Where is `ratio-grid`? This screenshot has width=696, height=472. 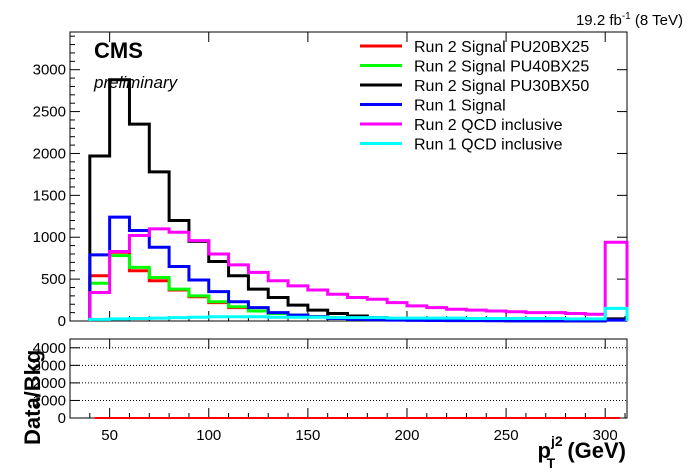 ratio-grid is located at coordinates (348, 374).